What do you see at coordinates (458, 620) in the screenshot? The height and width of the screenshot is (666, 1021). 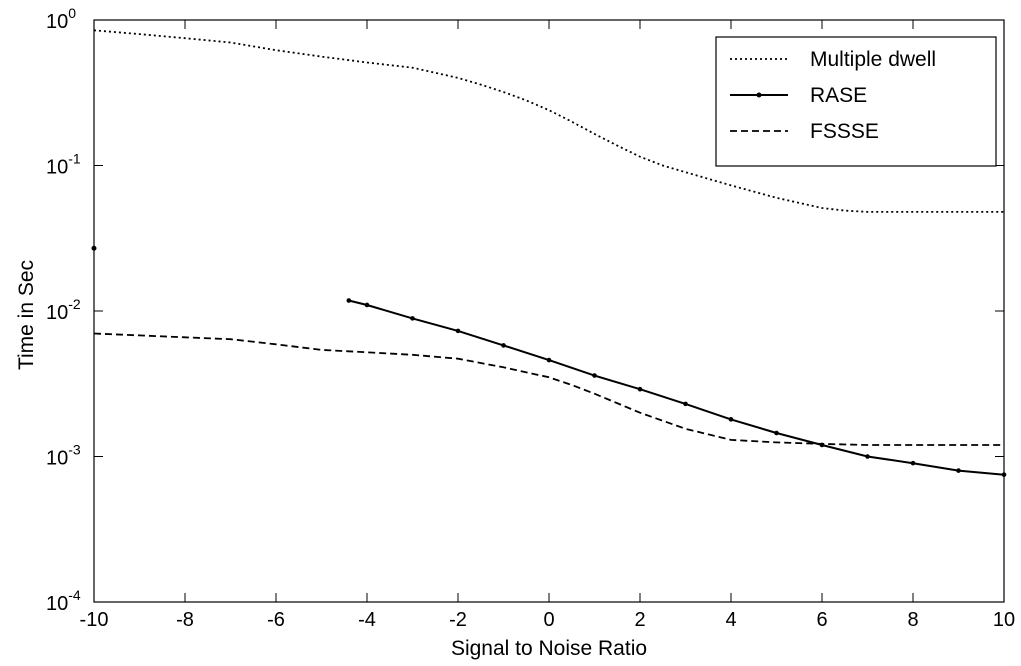 I see `x-tick-label: -2` at bounding box center [458, 620].